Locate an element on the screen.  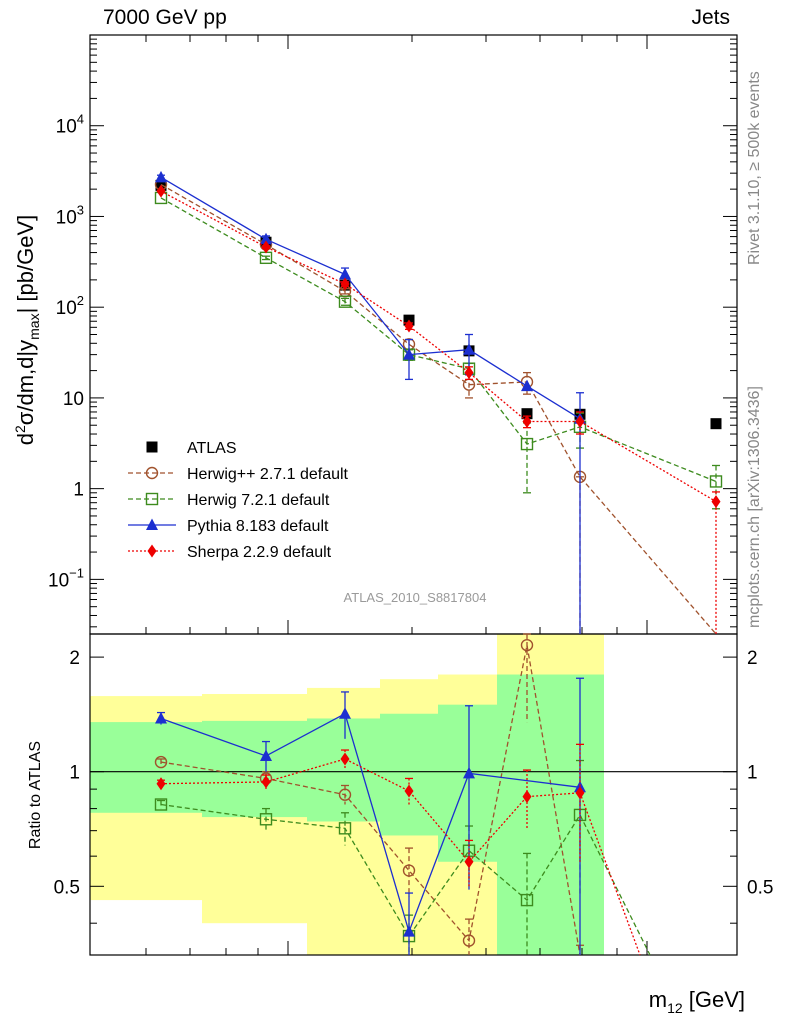
ratio-tick-label-left: 0.5 is located at coordinates (67, 887).